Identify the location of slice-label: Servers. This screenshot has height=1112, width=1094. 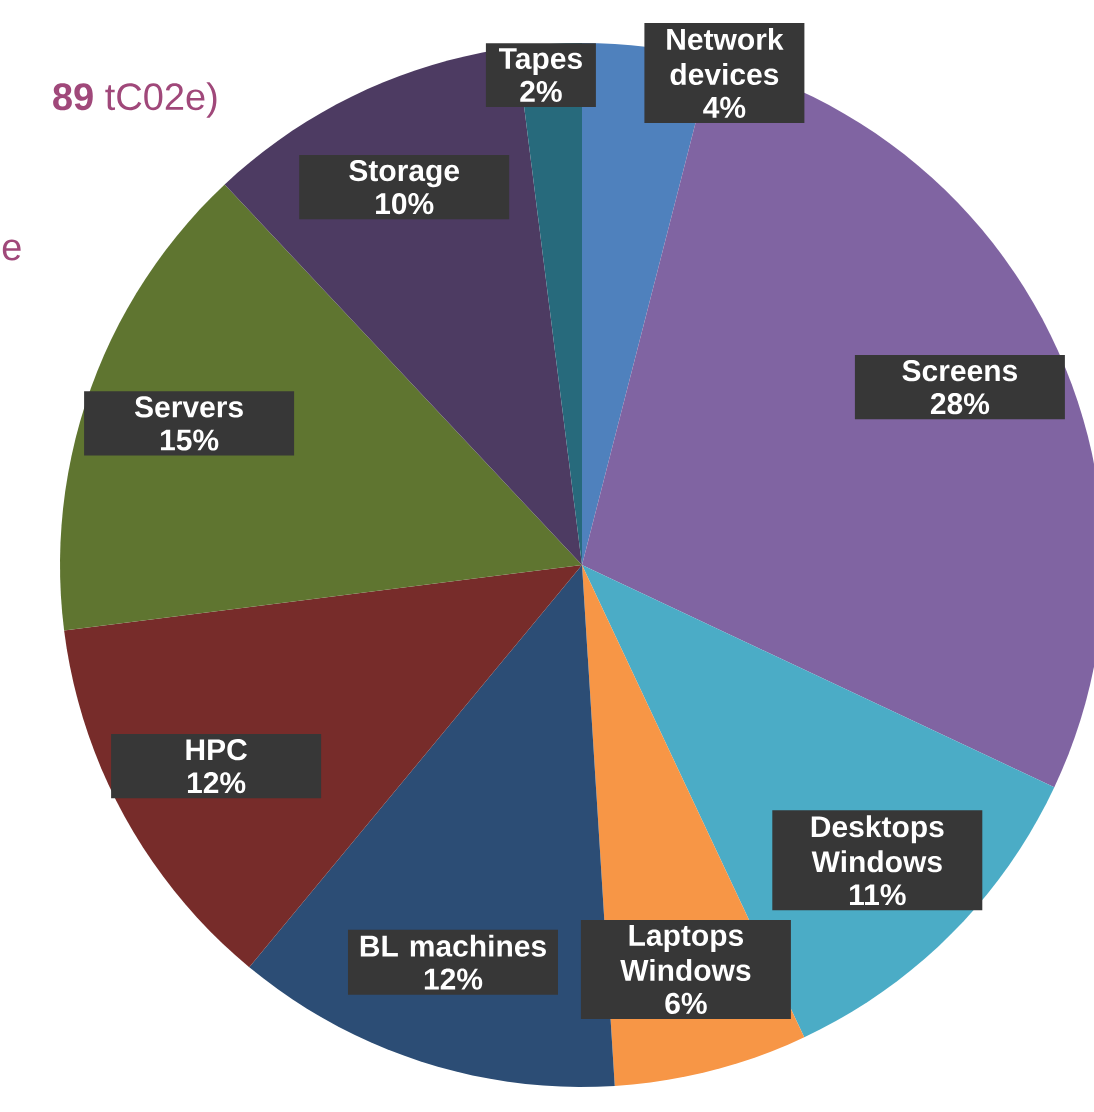
(188, 407).